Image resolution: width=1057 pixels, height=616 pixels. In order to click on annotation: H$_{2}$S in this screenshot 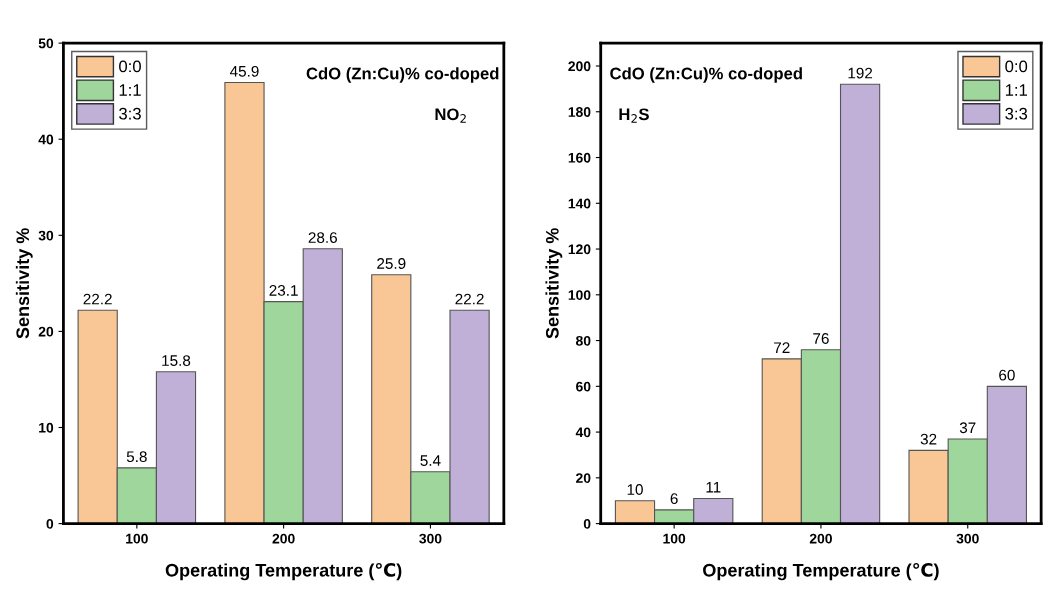, I will do `click(634, 115)`.